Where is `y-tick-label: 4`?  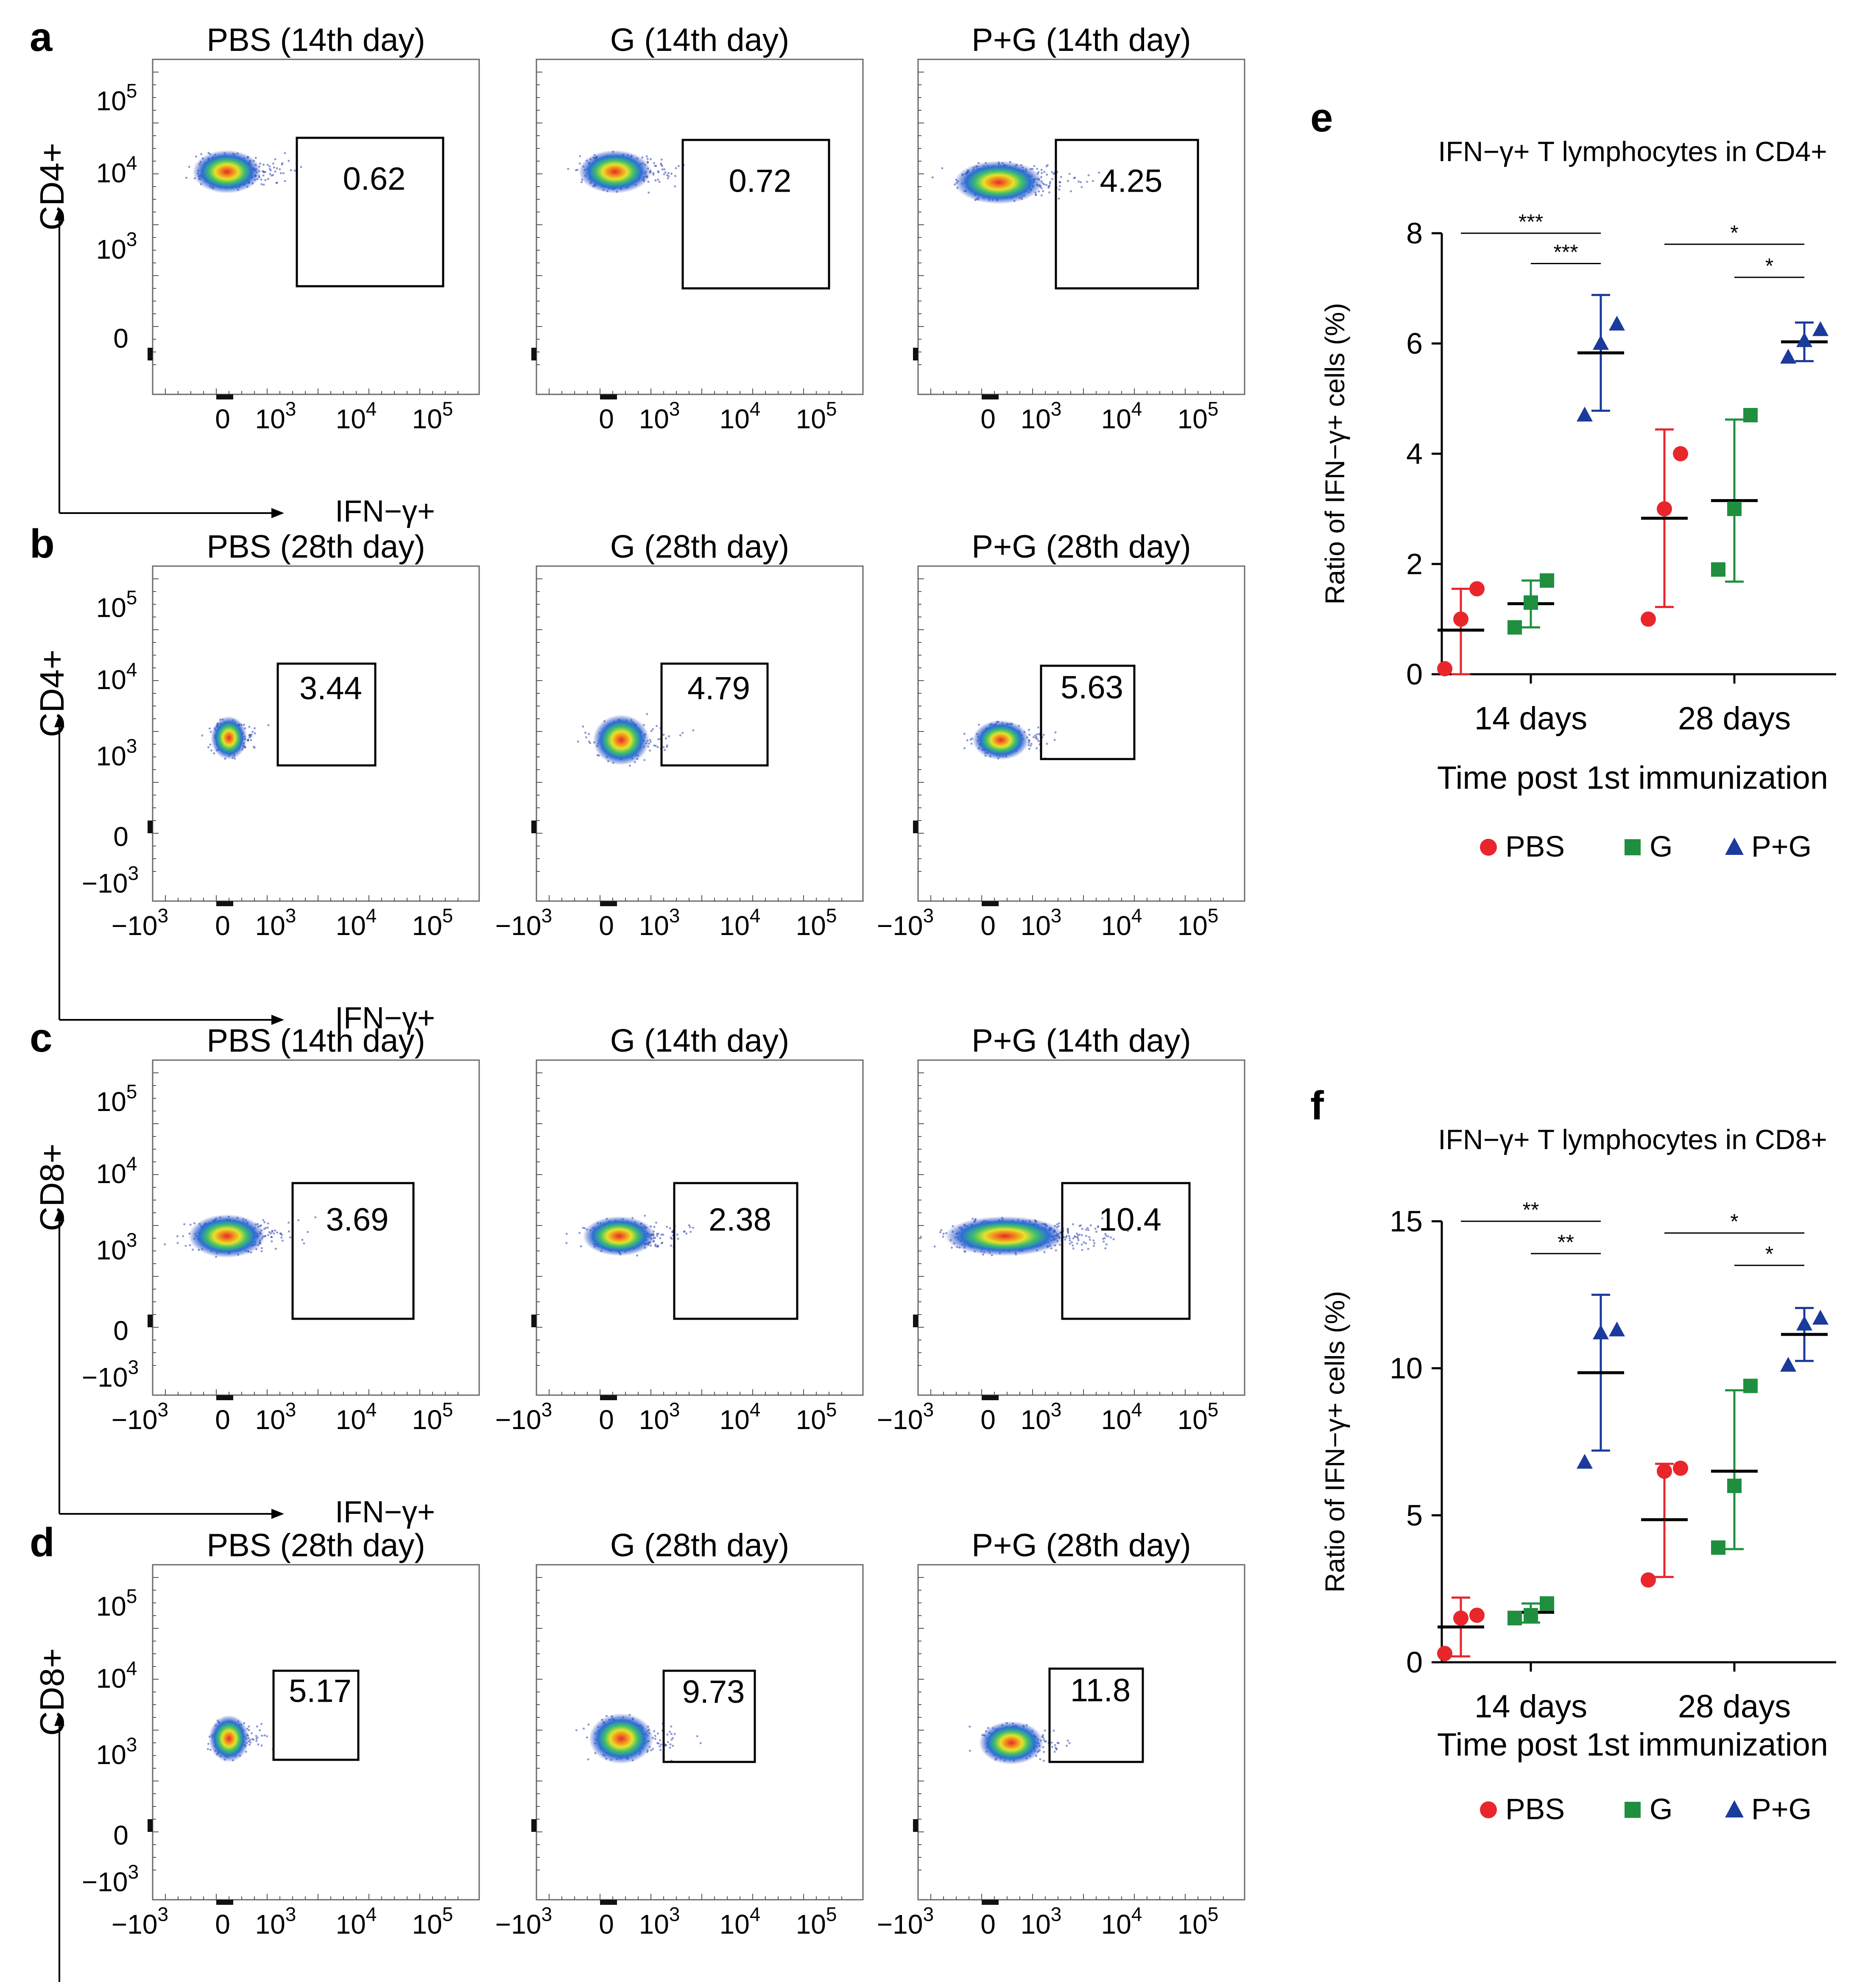
y-tick-label: 4 is located at coordinates (1414, 453).